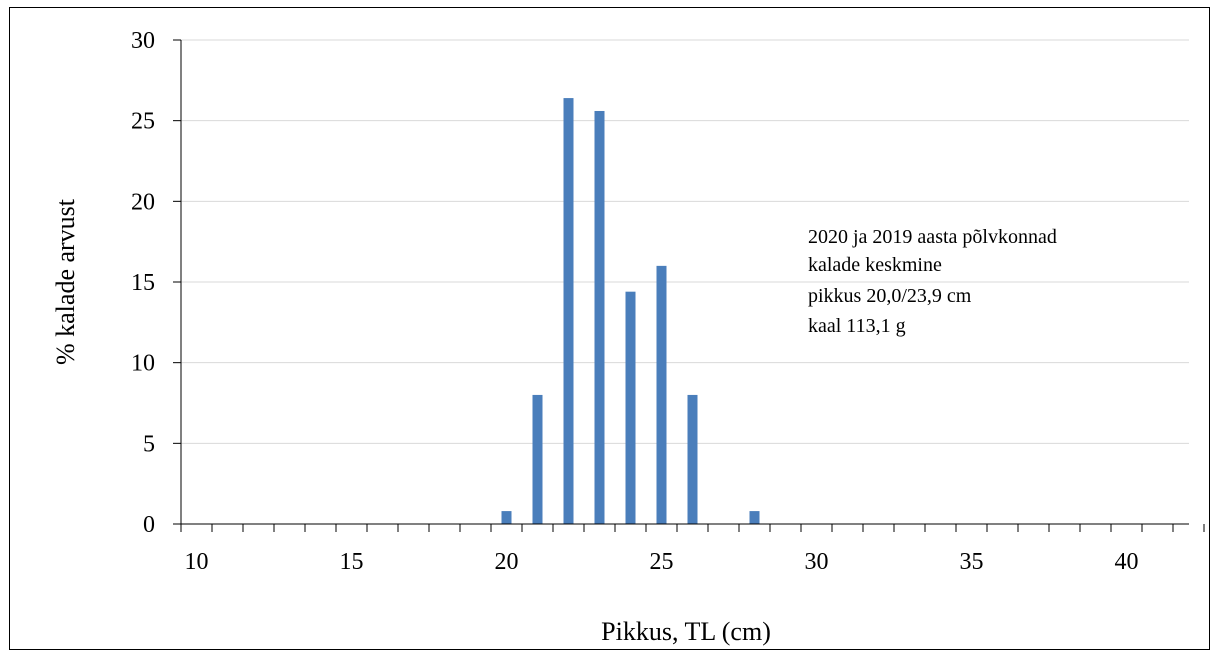  I want to click on x-tick-label: 35, so click(972, 562).